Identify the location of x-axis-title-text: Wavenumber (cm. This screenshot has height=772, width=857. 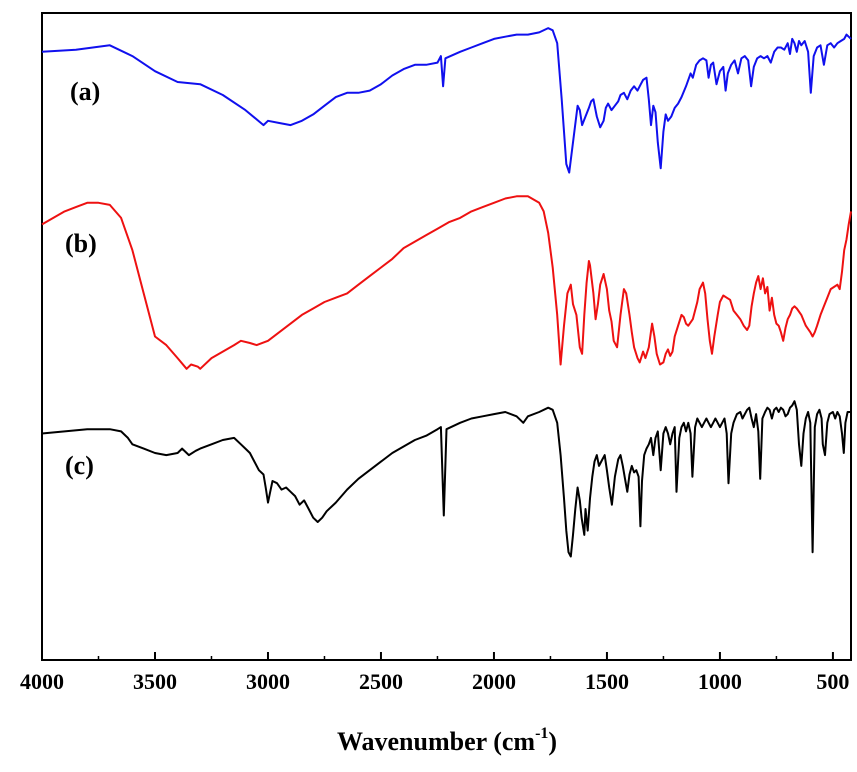
(436, 741).